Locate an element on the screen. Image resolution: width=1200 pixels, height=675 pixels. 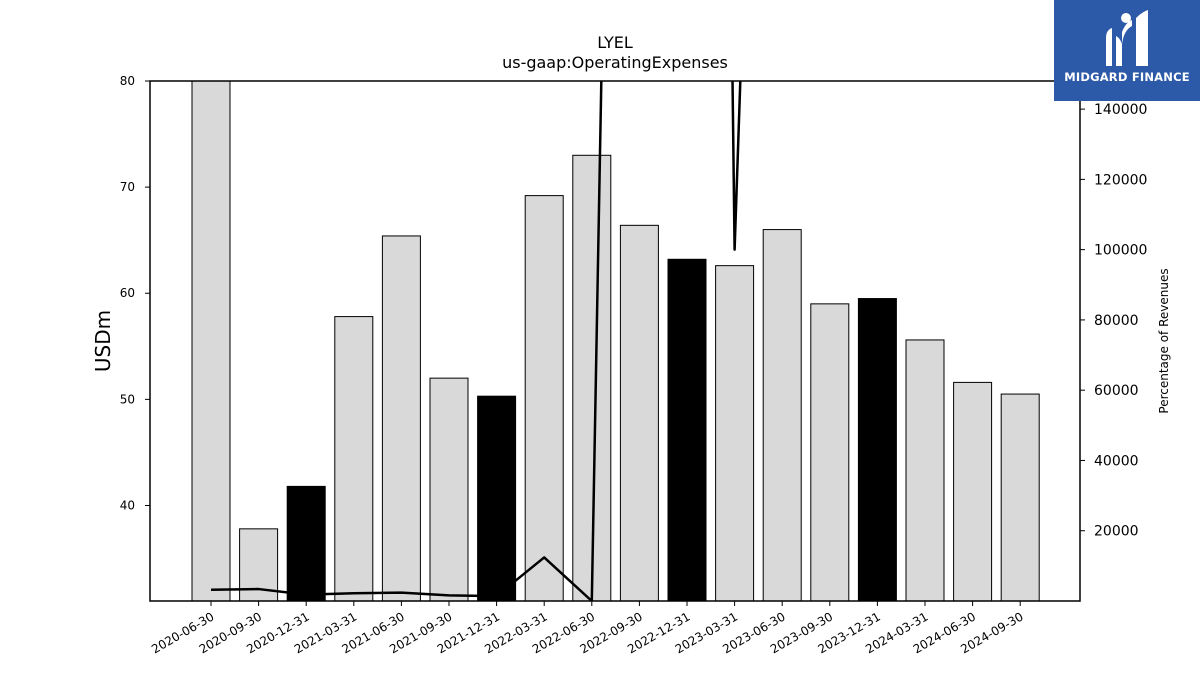
y2-tick-label: 100000 is located at coordinates (1120, 251).